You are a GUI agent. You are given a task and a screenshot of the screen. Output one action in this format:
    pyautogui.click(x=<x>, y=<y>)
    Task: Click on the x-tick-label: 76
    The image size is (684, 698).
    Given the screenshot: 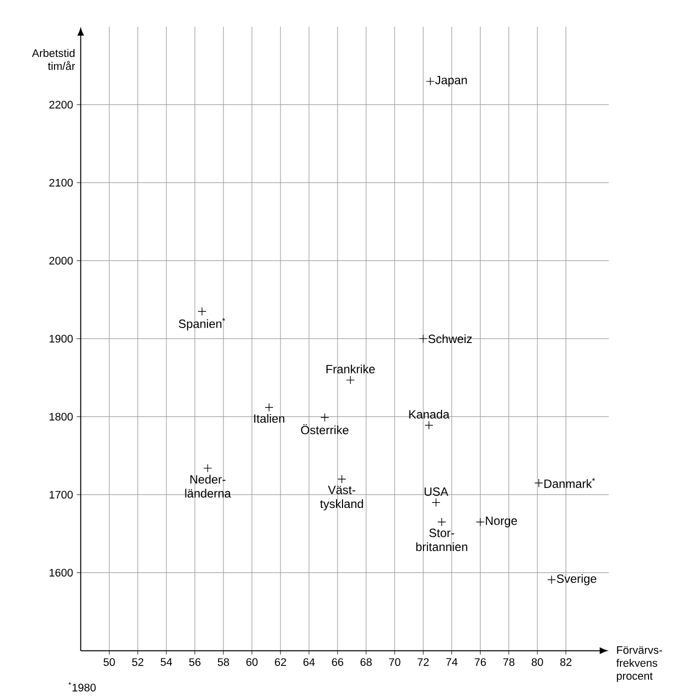 What is the action you would take?
    pyautogui.click(x=480, y=662)
    